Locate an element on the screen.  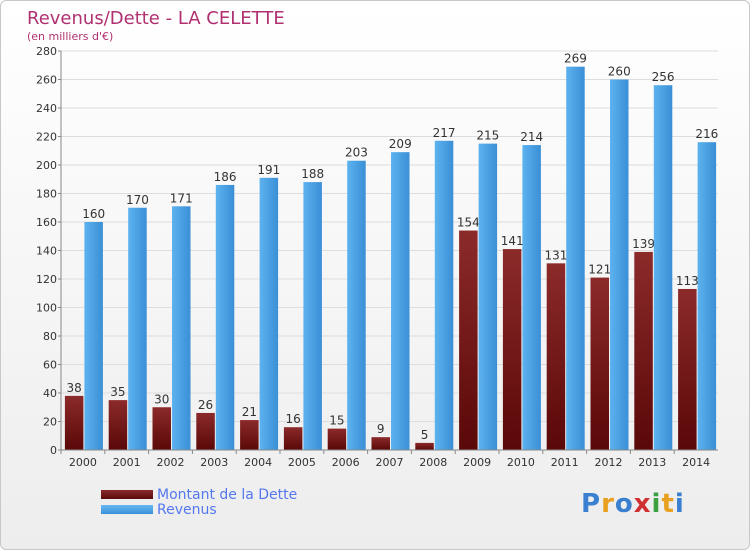
x-tick-label: 2006 is located at coordinates (346, 462).